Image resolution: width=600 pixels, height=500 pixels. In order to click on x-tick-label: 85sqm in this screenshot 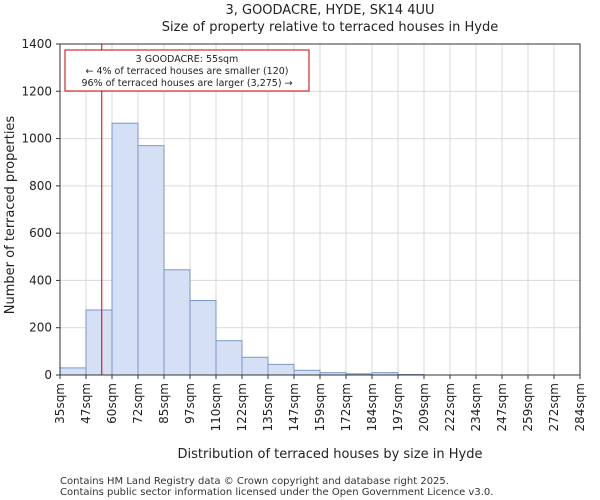, I will do `click(164, 403)`.